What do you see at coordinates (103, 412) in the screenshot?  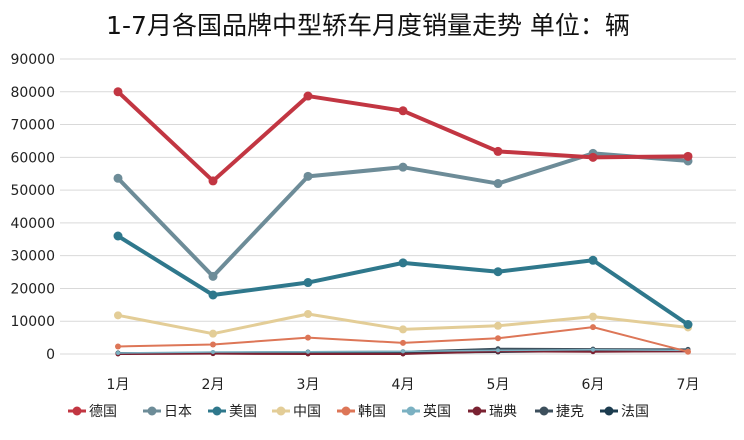 I see `legend-label: 德国` at bounding box center [103, 412].